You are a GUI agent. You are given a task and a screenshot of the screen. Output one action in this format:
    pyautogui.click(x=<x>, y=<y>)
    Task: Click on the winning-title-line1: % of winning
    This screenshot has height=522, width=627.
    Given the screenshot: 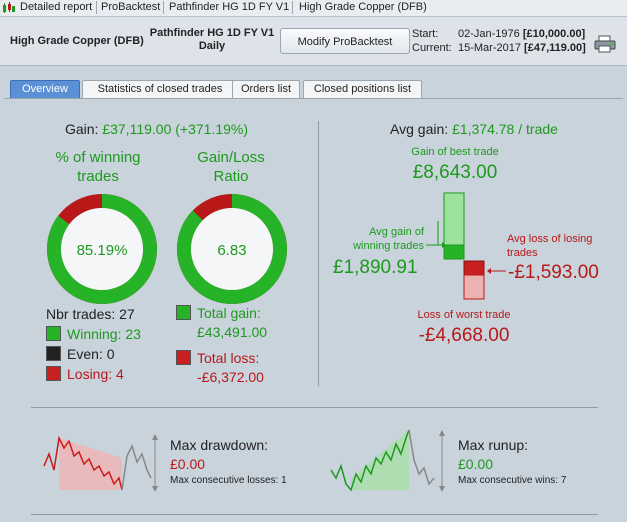 What is the action you would take?
    pyautogui.click(x=98, y=157)
    